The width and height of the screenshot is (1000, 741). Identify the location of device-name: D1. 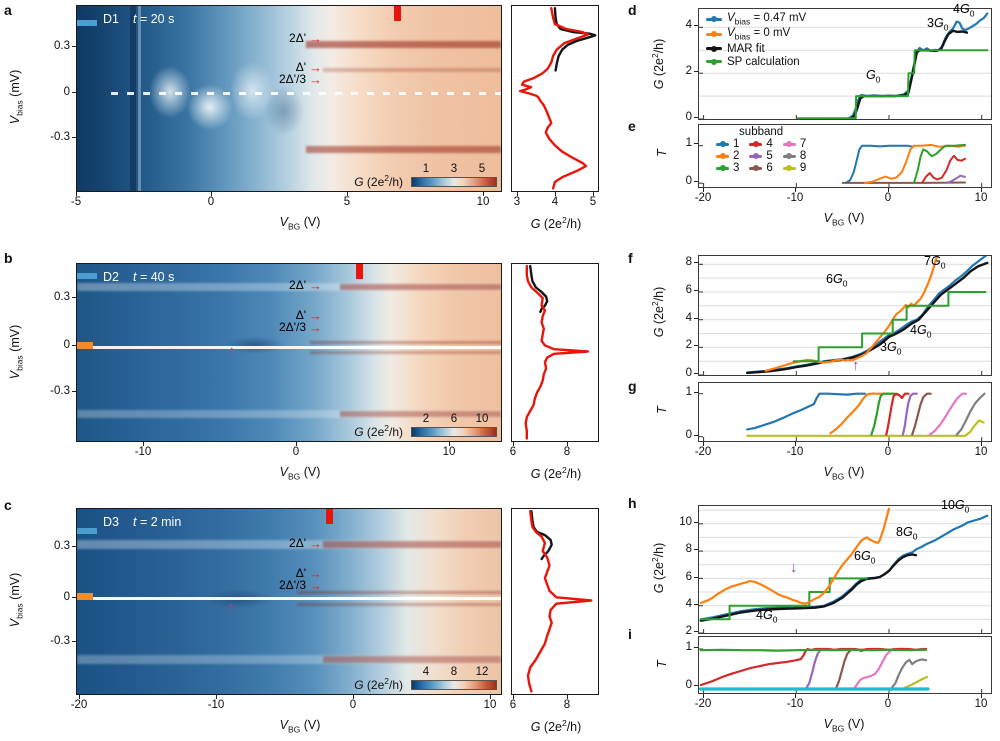
(111, 19).